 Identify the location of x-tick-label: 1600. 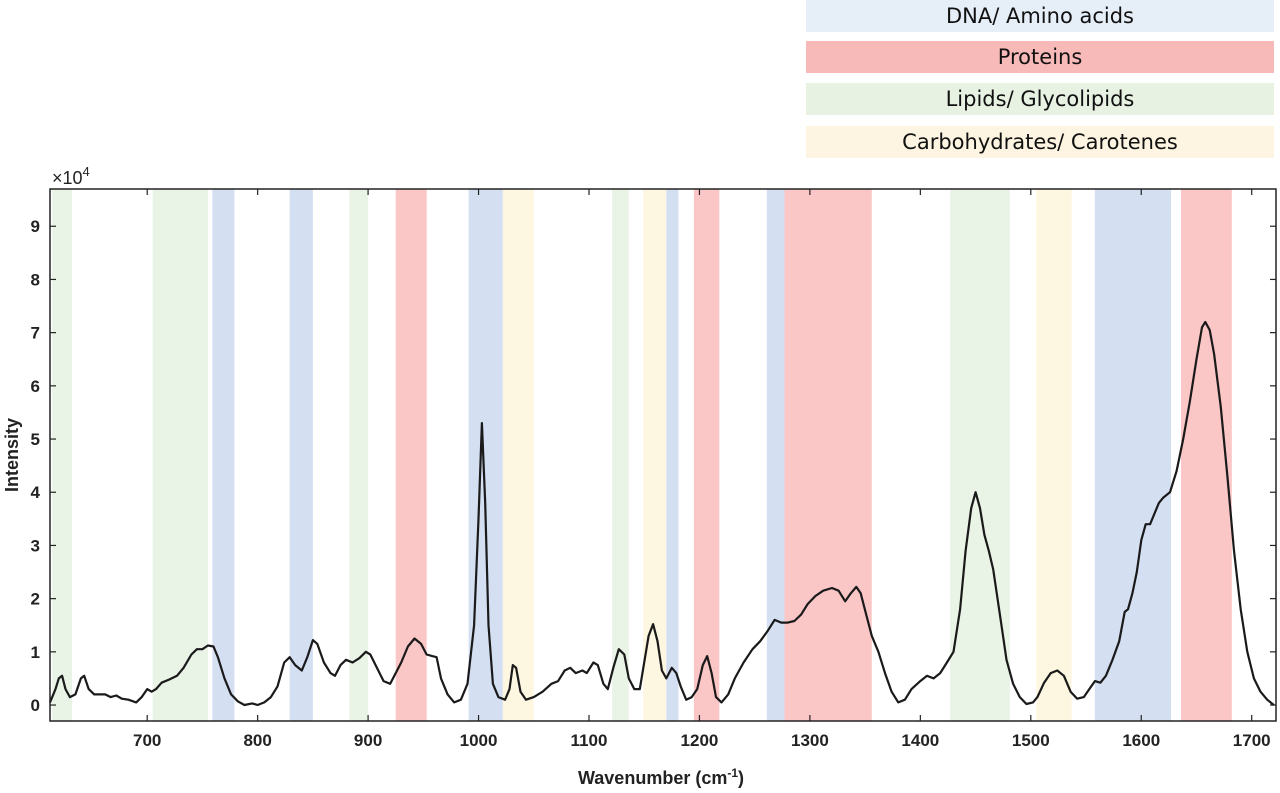
(1141, 740).